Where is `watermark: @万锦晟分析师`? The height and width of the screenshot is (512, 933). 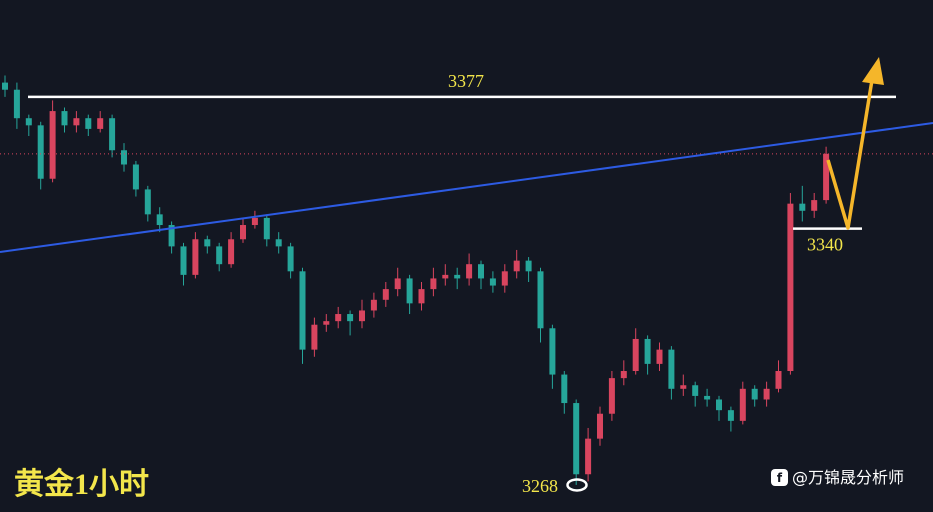 watermark: @万锦晟分析师 is located at coordinates (848, 477).